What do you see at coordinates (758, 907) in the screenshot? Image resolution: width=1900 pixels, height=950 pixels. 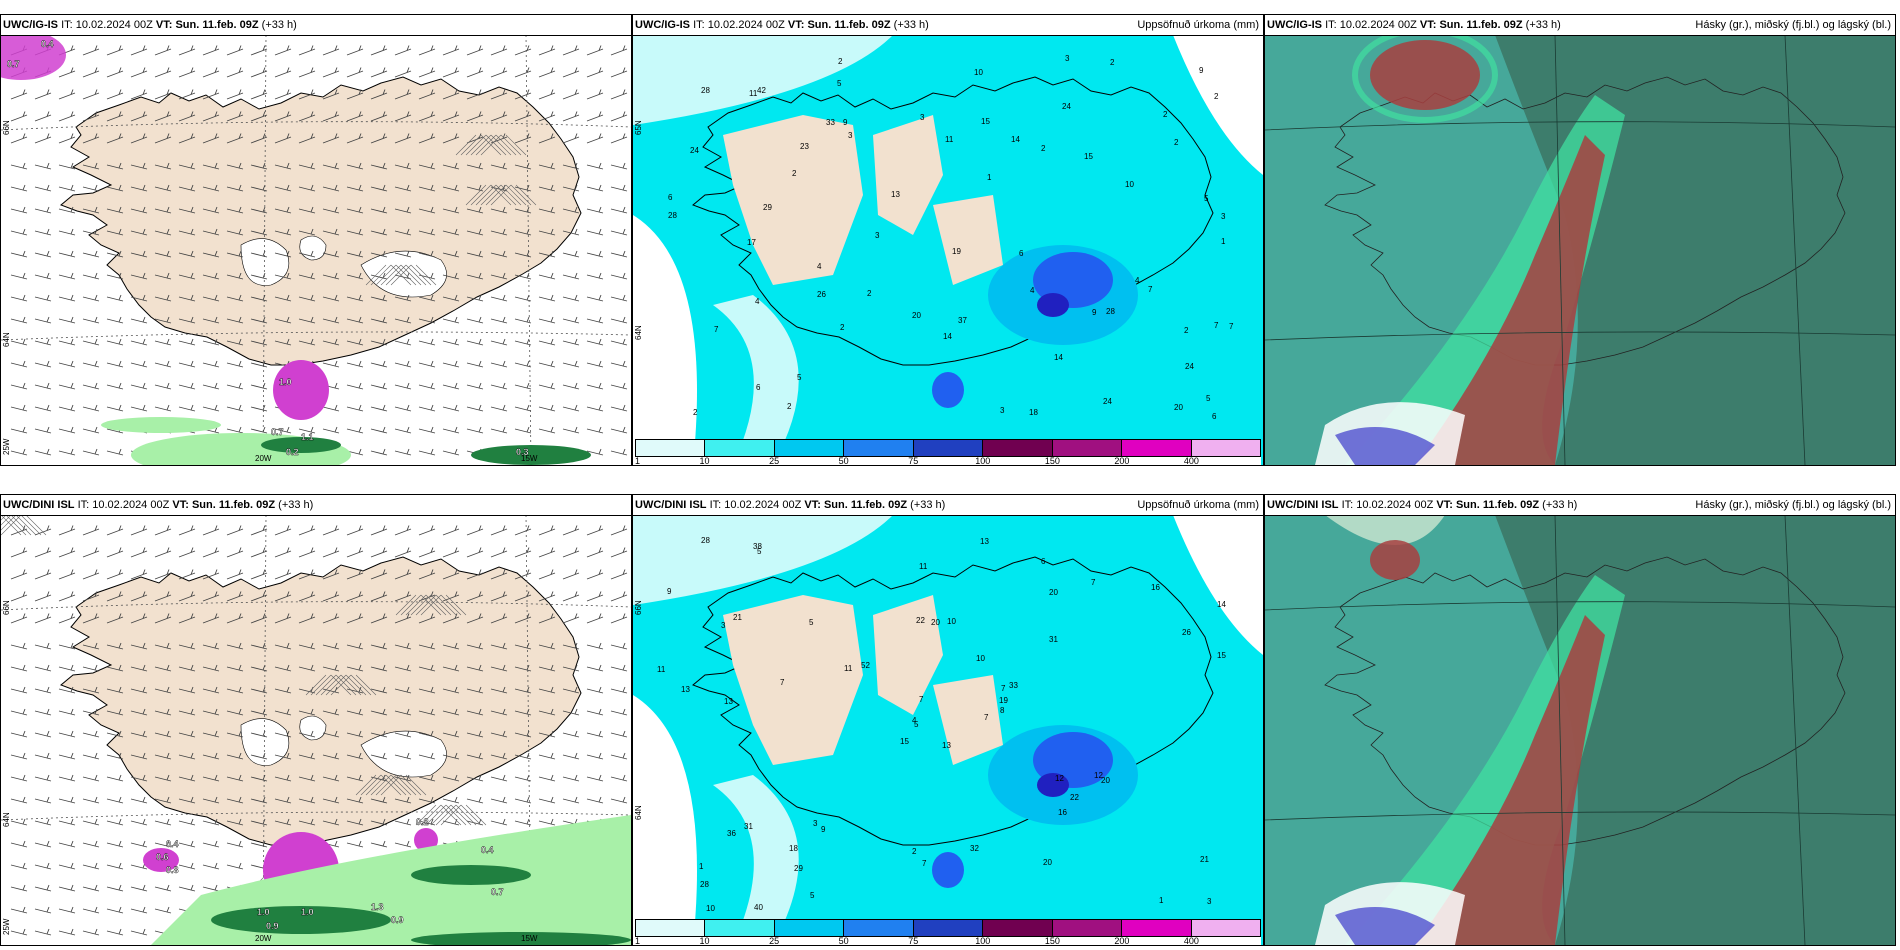 I see `precip-value: 40` at bounding box center [758, 907].